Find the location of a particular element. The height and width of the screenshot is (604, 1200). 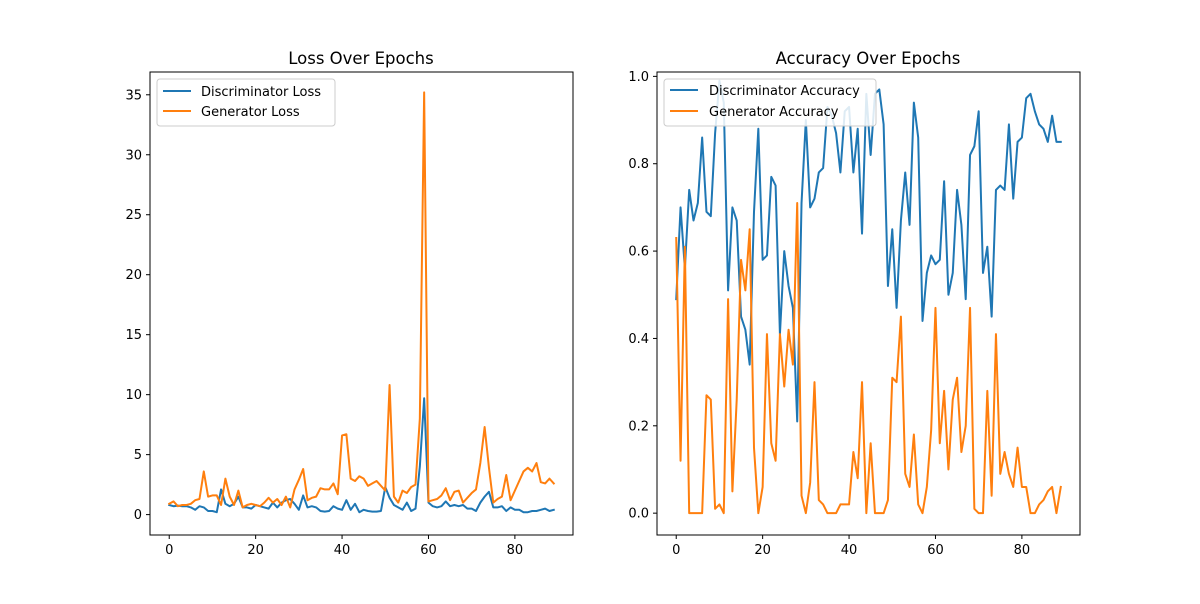

accuracy-y-tick-label: 0.4 is located at coordinates (638, 339).